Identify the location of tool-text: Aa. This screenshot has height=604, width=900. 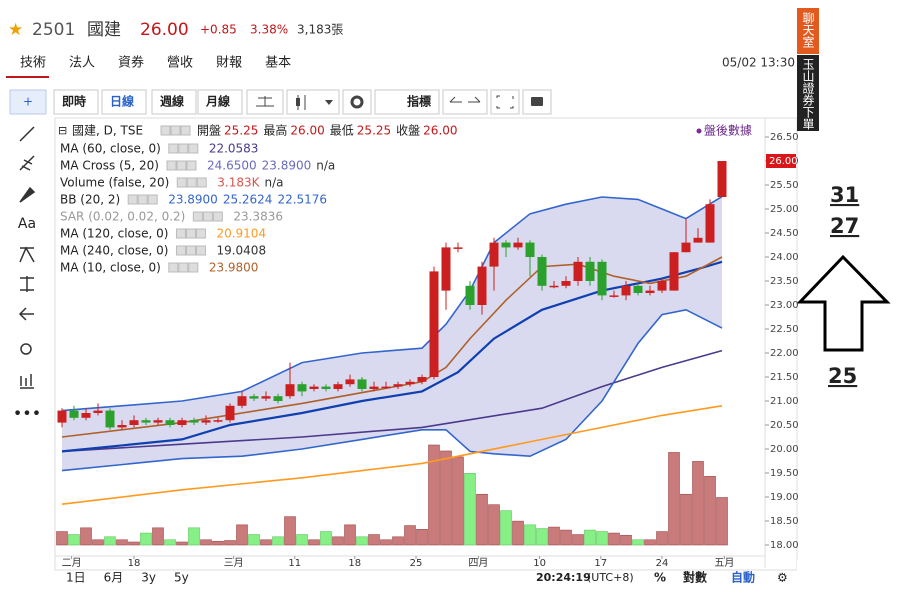
(27, 224).